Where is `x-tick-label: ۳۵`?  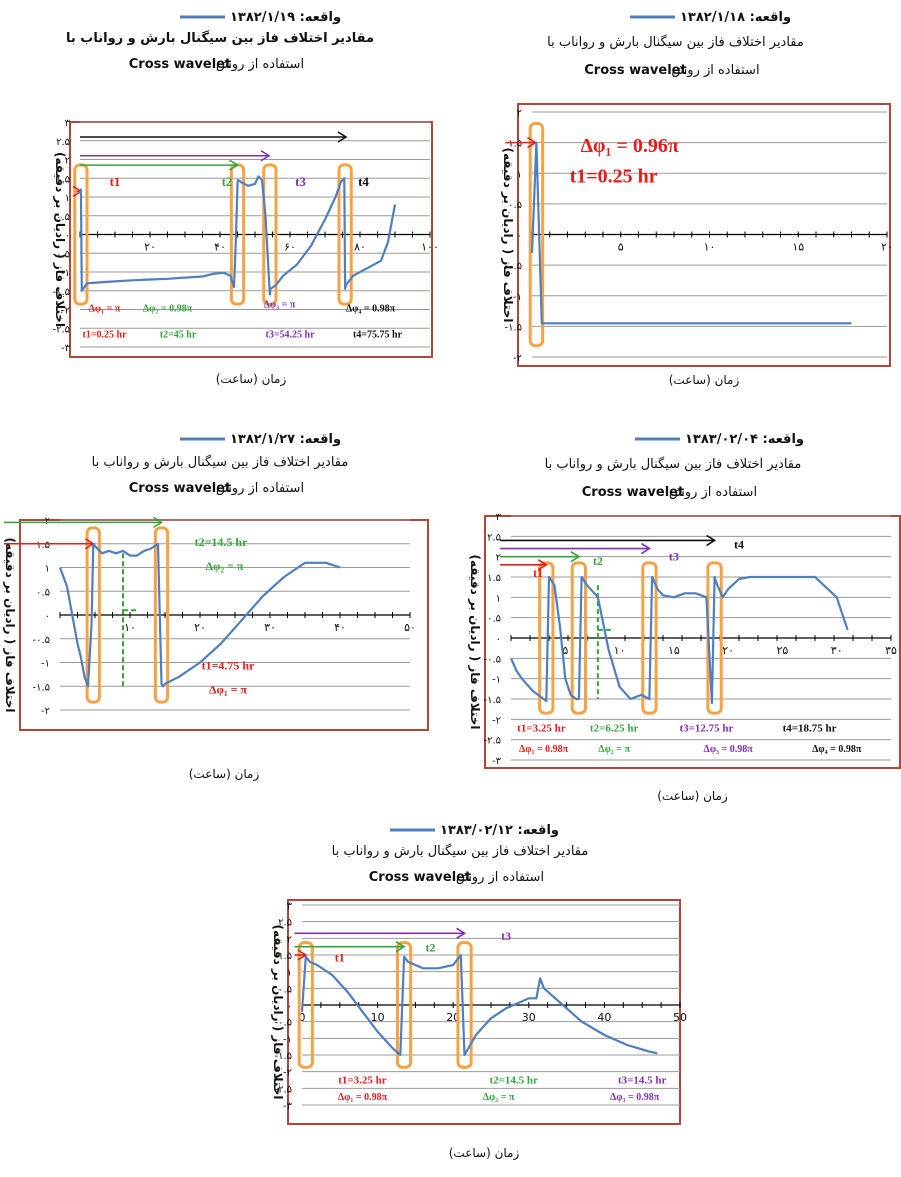
x-tick-label: ۳۵ is located at coordinates (891, 650).